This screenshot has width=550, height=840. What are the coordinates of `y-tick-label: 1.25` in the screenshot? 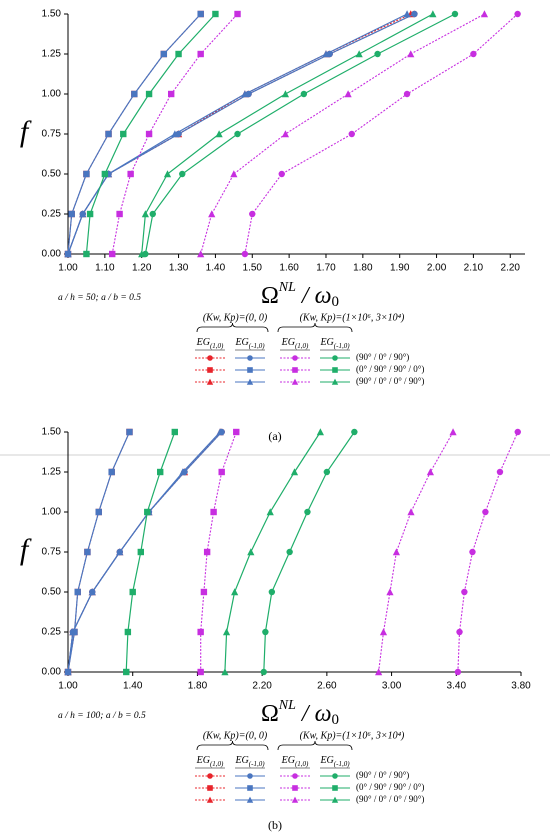 It's located at (52, 54).